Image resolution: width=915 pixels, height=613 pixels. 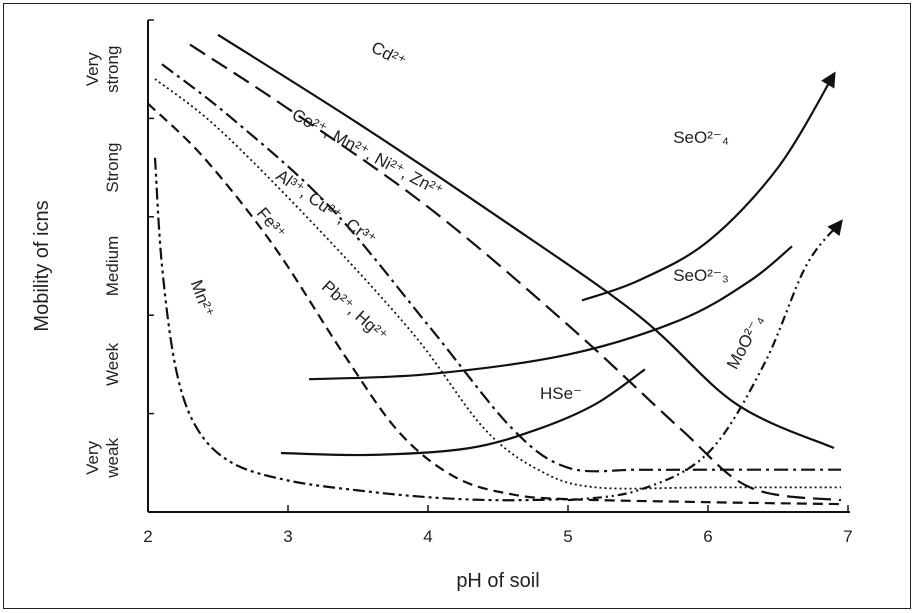 I want to click on mobility-level-label: Medium, so click(x=112, y=266).